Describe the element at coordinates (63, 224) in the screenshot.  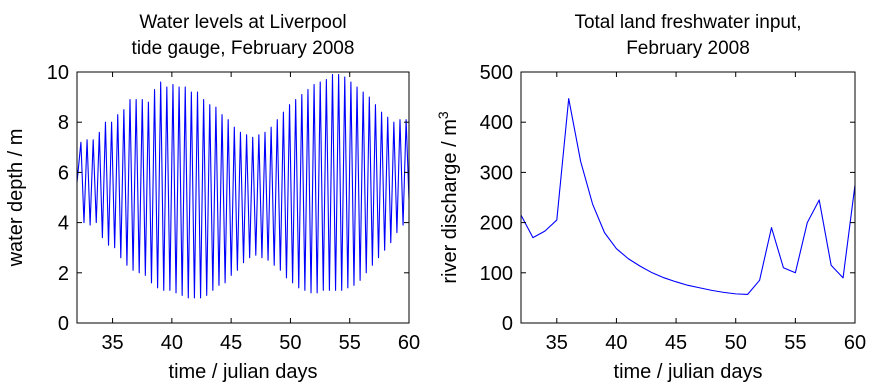
I see `y-tick-label: 4` at that location.